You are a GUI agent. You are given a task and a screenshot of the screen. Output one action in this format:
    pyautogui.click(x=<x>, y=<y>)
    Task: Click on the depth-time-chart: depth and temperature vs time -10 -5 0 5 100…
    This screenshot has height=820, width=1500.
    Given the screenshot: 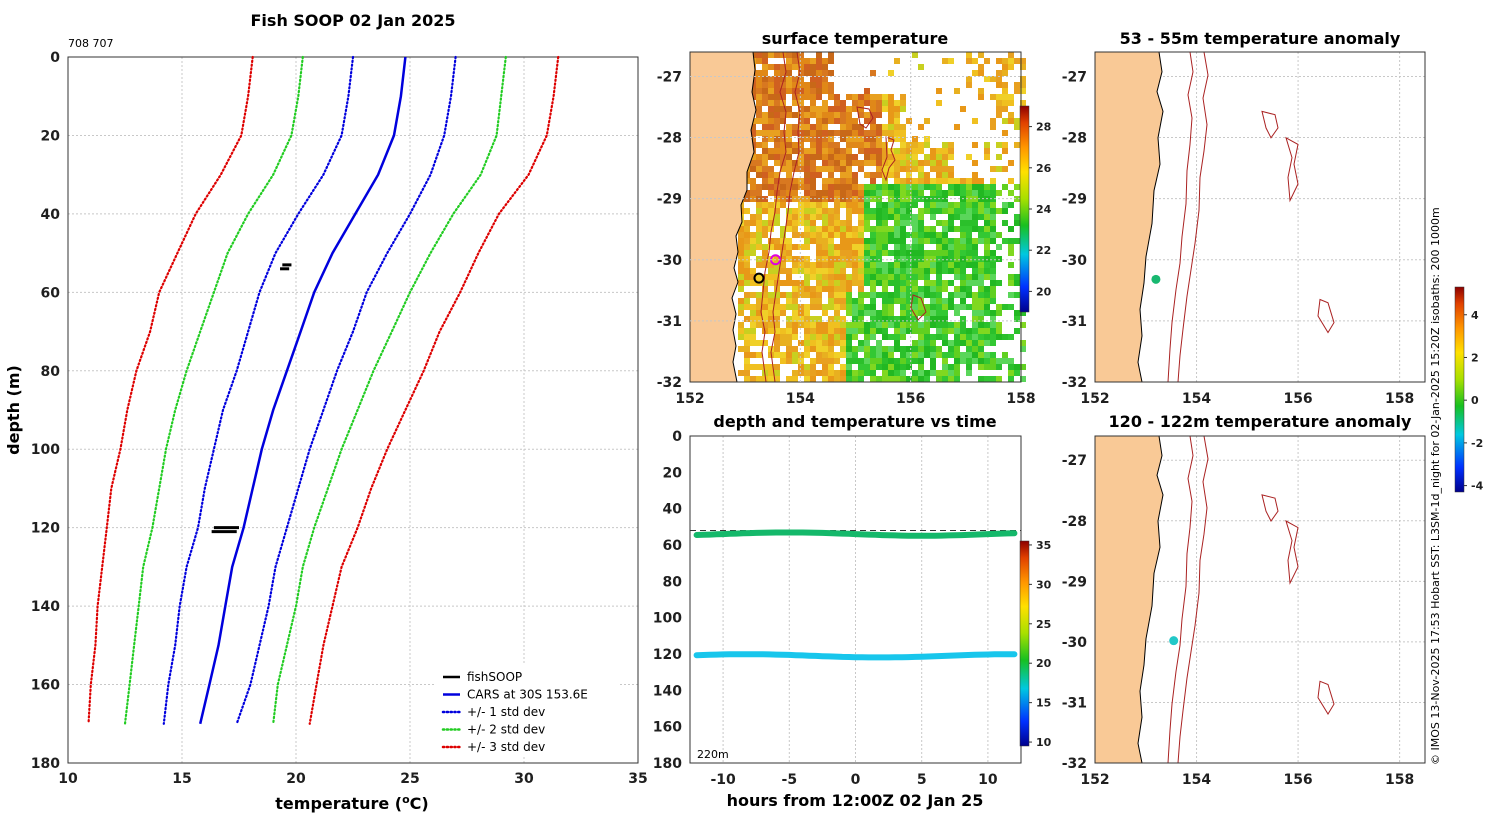 What is the action you would take?
    pyautogui.click(x=852, y=611)
    